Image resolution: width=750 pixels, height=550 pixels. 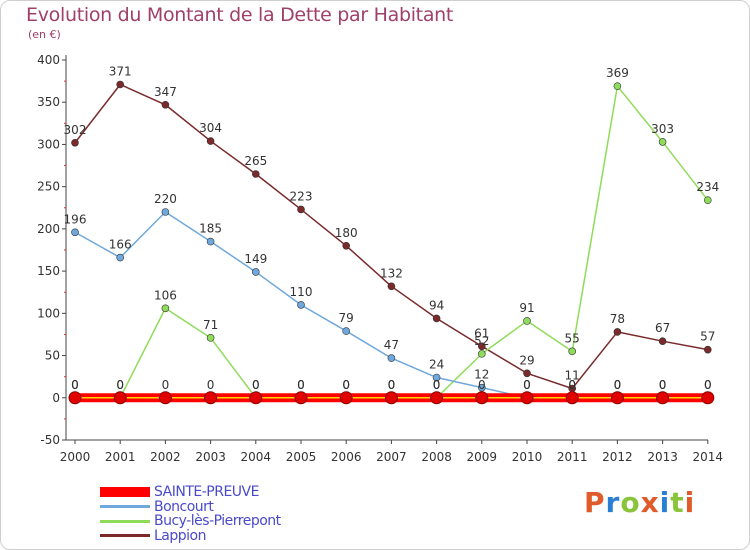 I want to click on y-tick-label: 250, so click(x=48, y=187).